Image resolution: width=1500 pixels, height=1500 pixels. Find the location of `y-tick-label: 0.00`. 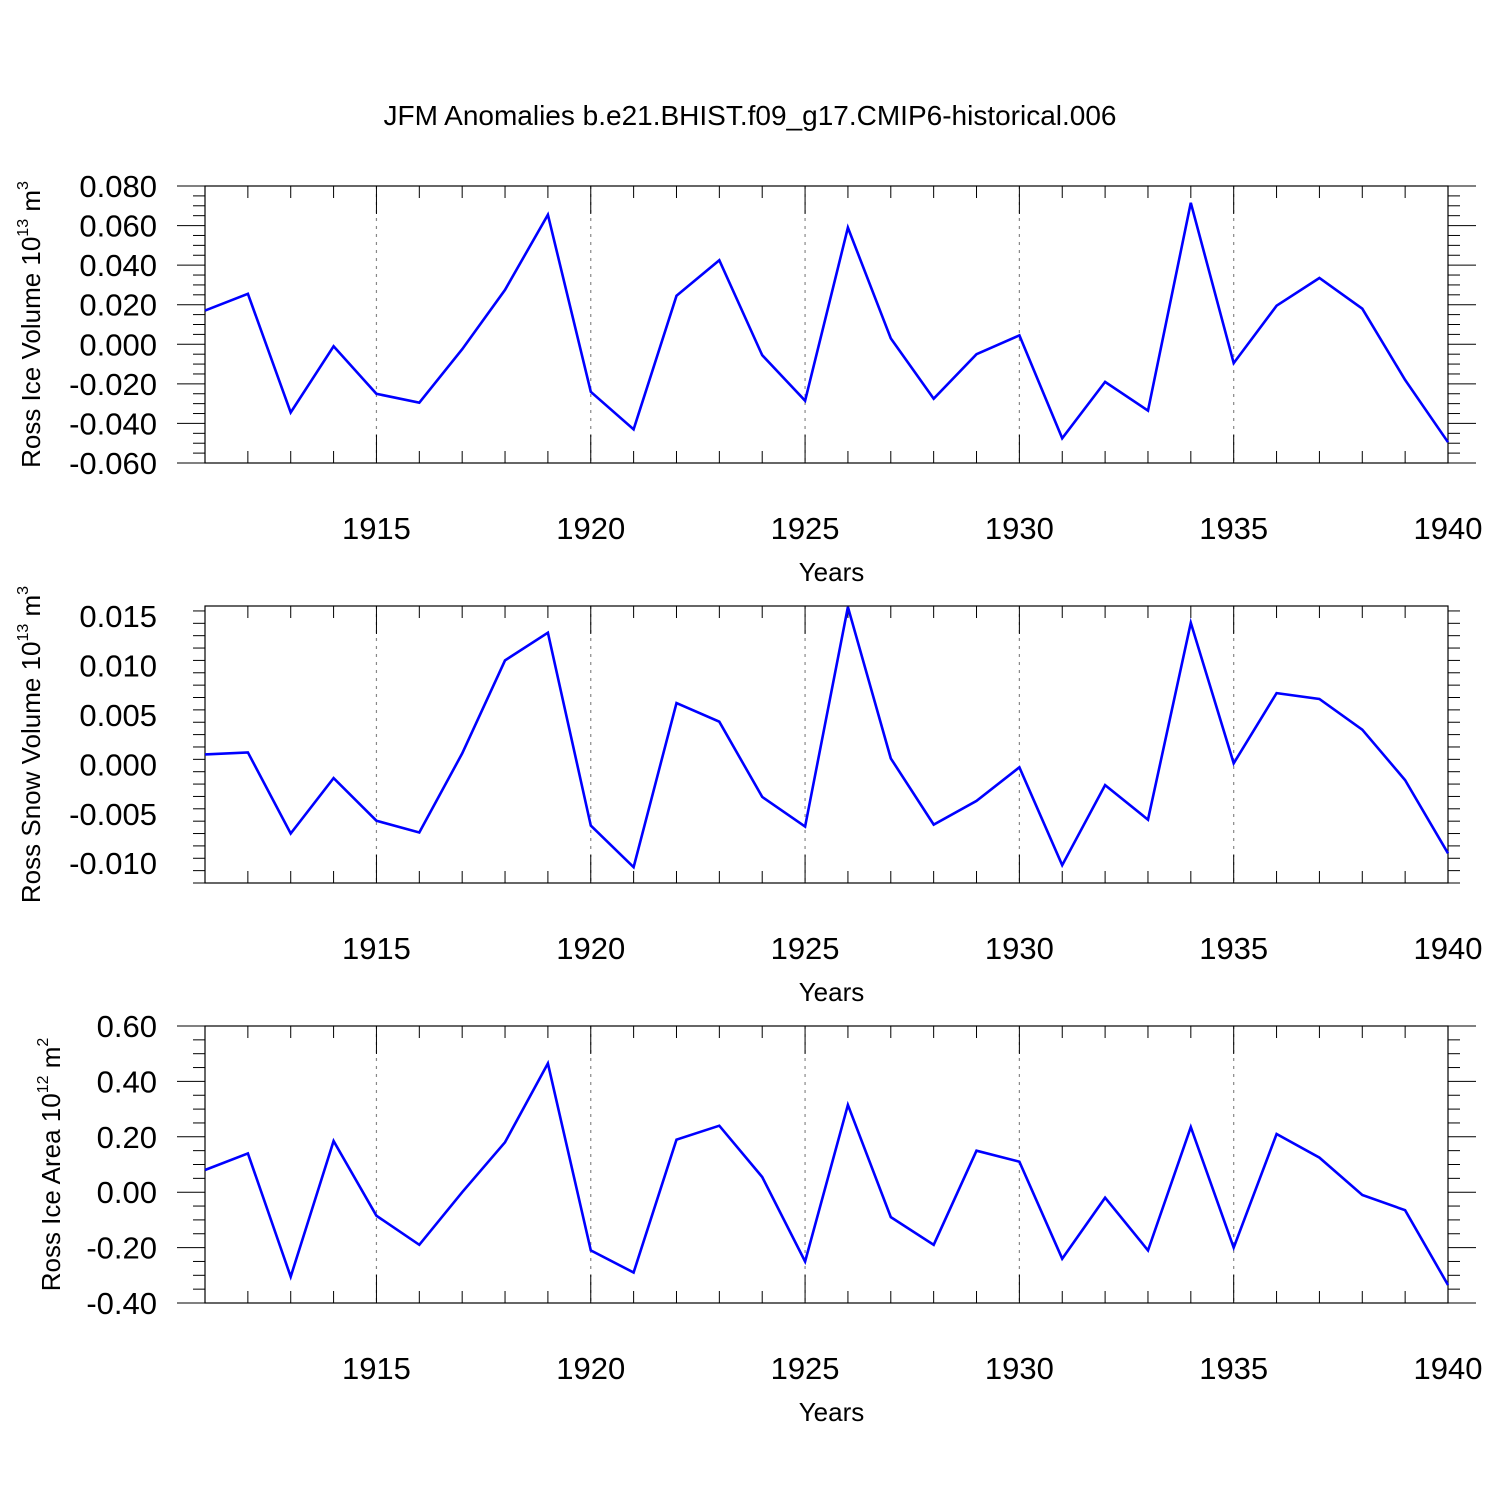

y-tick-label: 0.00 is located at coordinates (127, 1192).